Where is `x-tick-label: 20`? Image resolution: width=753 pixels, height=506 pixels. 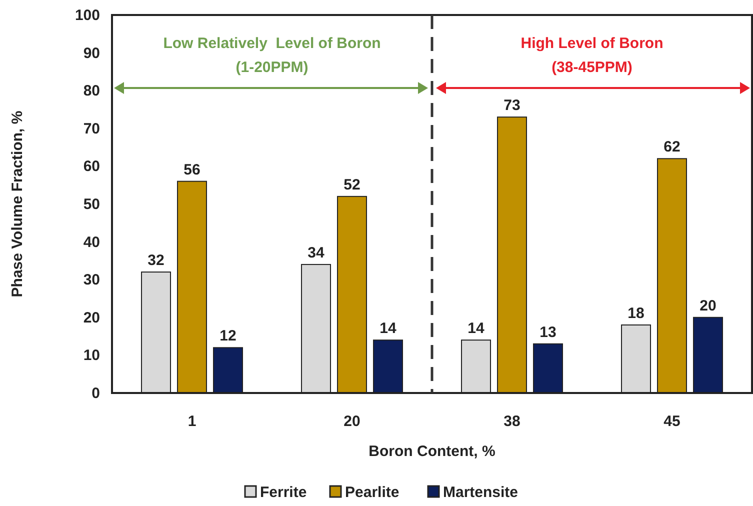
x-tick-label: 20 is located at coordinates (352, 421).